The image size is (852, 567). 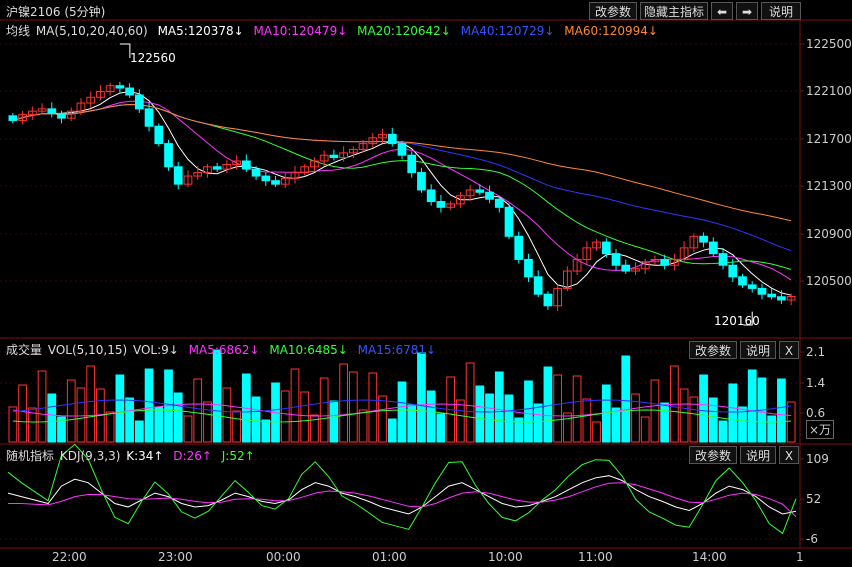 What do you see at coordinates (789, 455) in the screenshot?
I see `kdj-close-button: X` at bounding box center [789, 455].